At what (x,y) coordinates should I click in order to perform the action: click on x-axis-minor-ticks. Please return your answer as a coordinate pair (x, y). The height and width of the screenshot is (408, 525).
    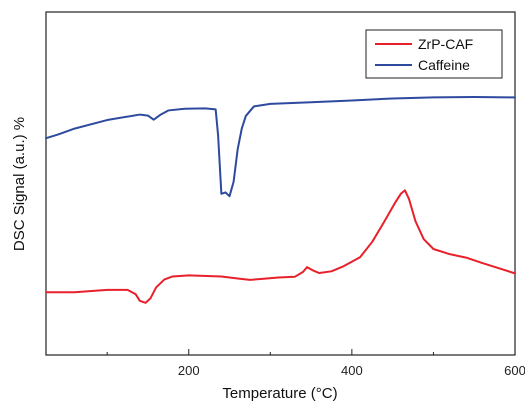
    Looking at the image, I should click on (270, 353).